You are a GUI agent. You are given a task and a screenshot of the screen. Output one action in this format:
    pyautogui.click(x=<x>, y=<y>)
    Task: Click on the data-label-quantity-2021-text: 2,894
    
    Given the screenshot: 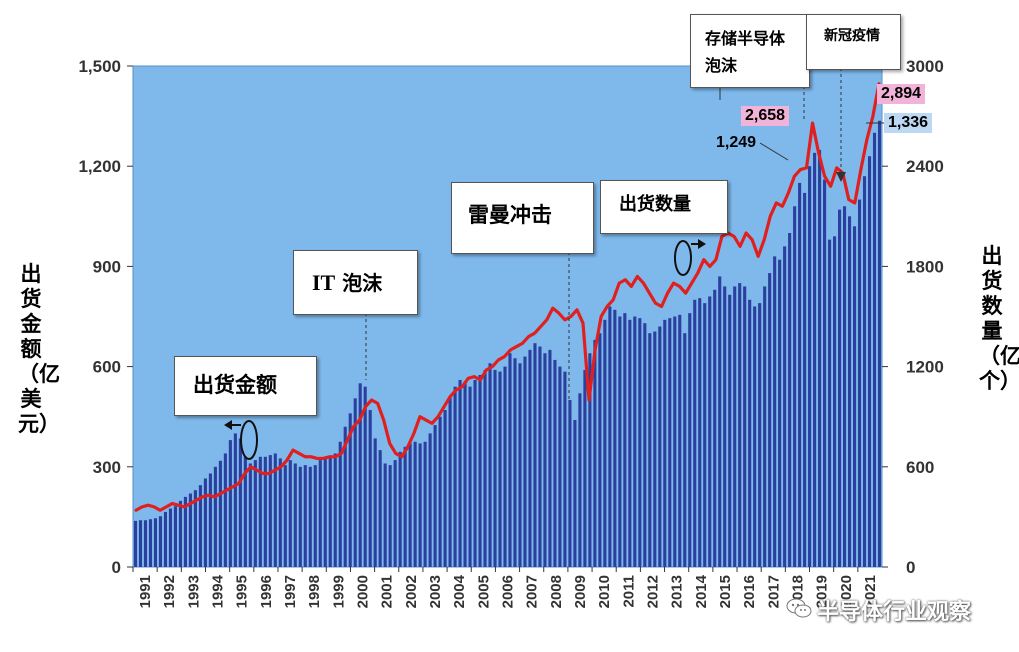 What is the action you would take?
    pyautogui.click(x=901, y=93)
    